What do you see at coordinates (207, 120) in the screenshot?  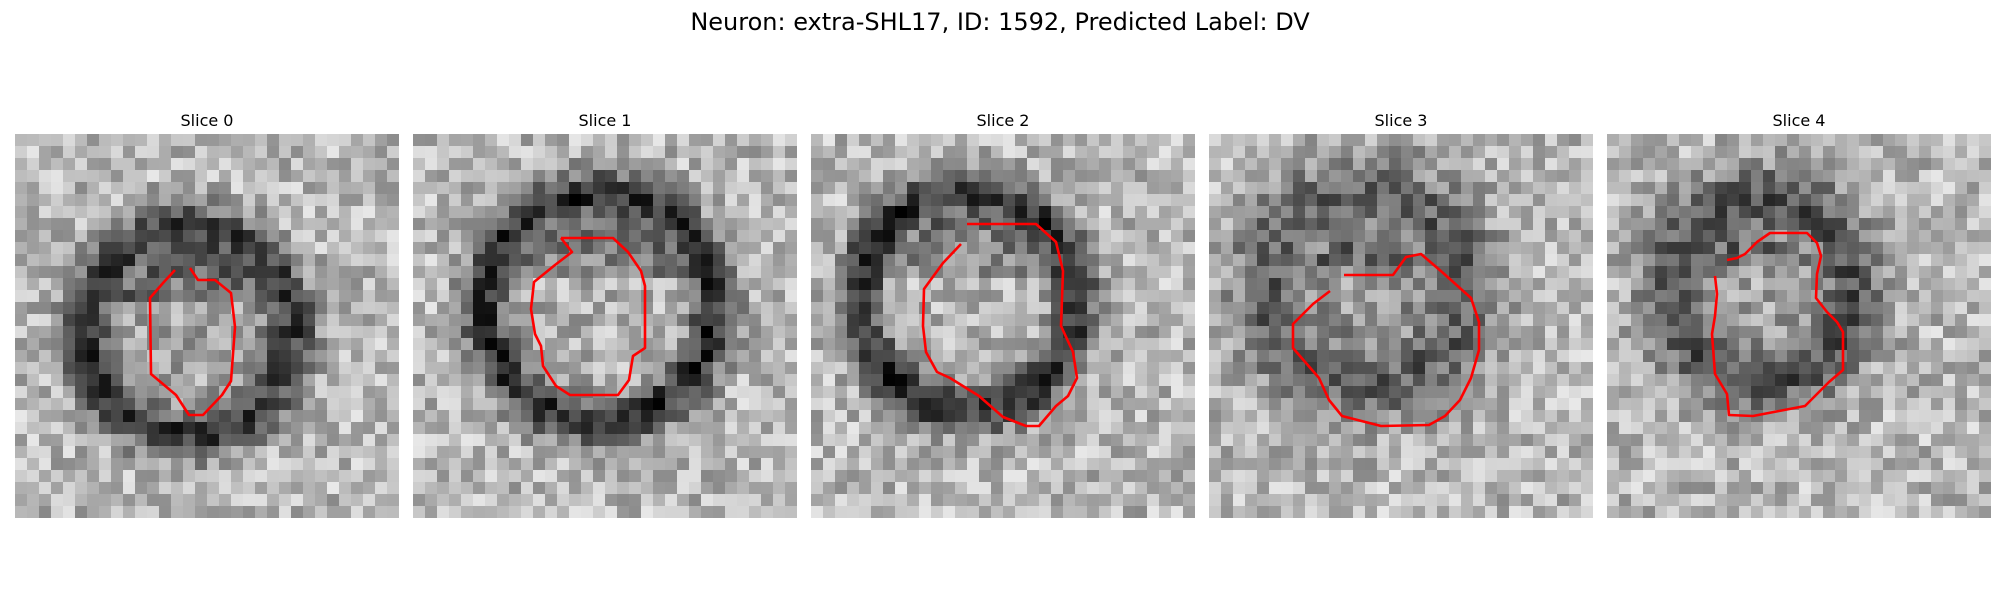 I see `slice-title-0: Slice 0` at bounding box center [207, 120].